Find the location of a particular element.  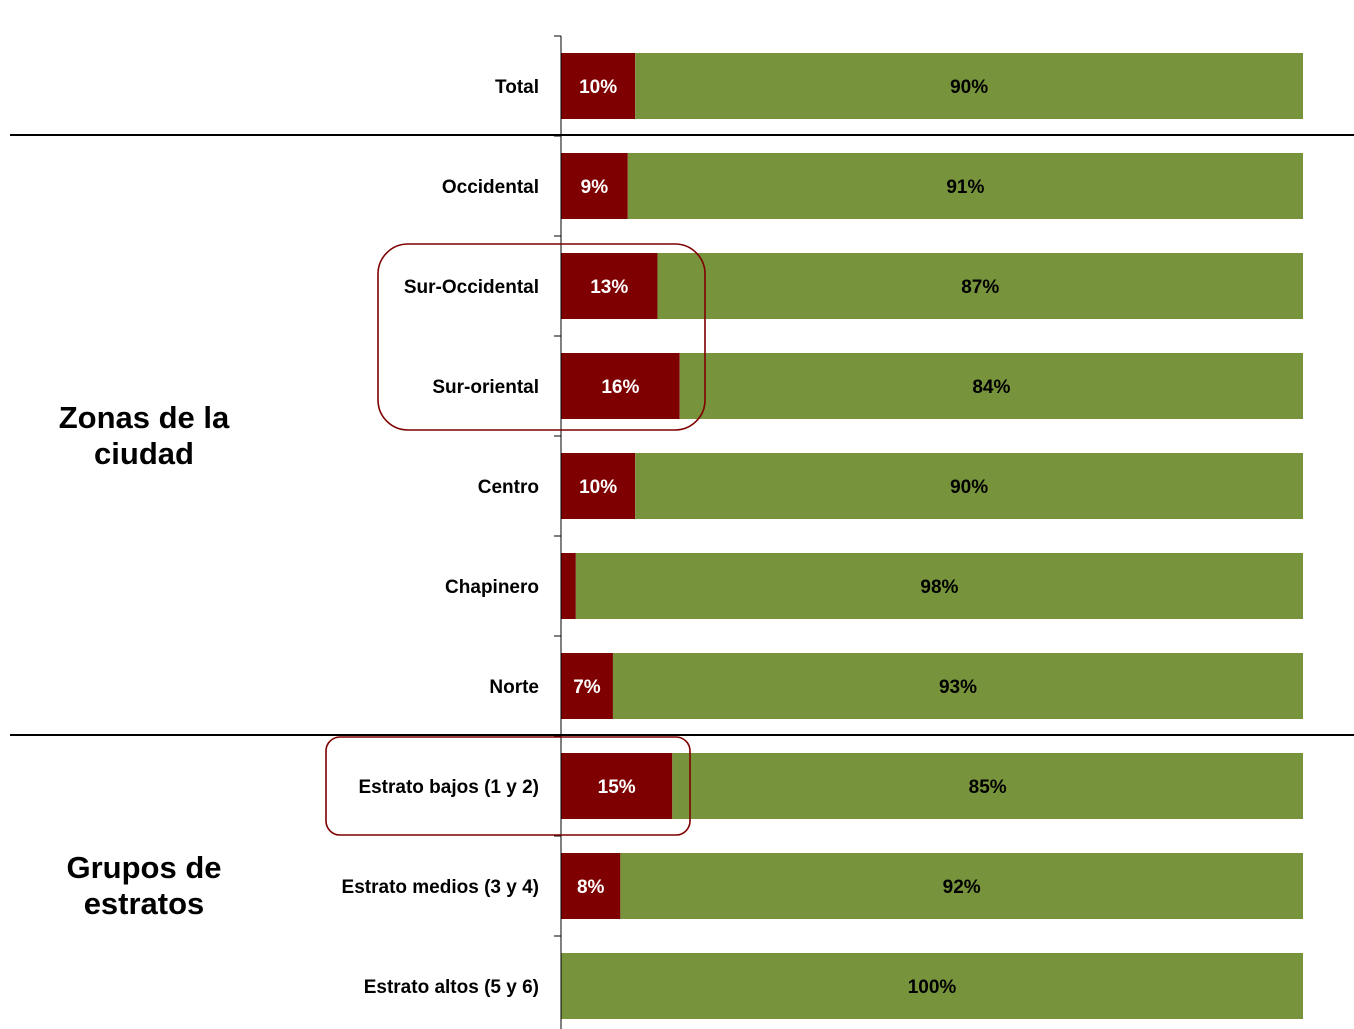

data-label-red-1: 9% is located at coordinates (595, 187).